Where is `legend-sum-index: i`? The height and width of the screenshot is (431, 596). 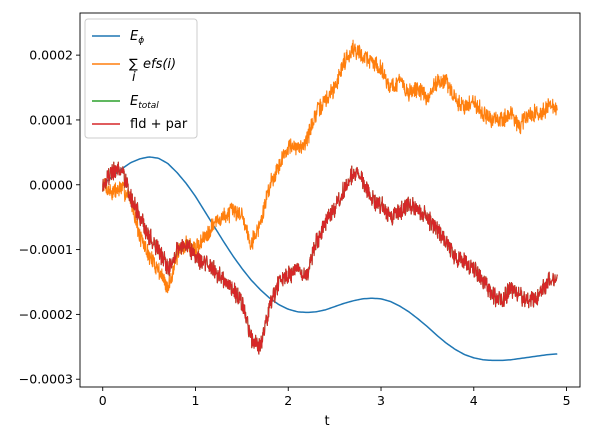
legend-sum-index: i is located at coordinates (134, 77).